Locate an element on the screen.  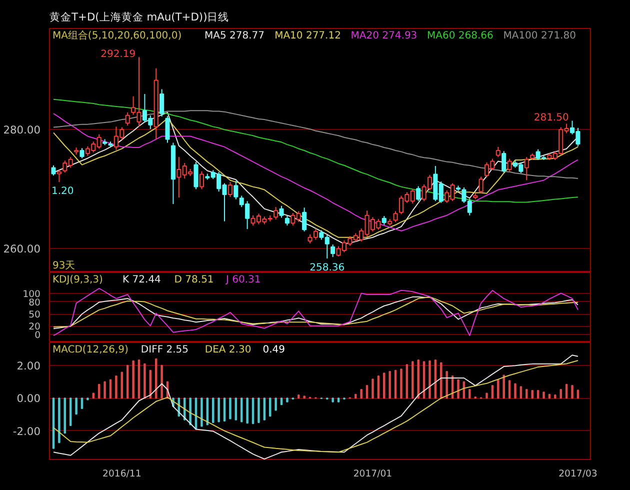
annotation: 258.36 is located at coordinates (327, 268).